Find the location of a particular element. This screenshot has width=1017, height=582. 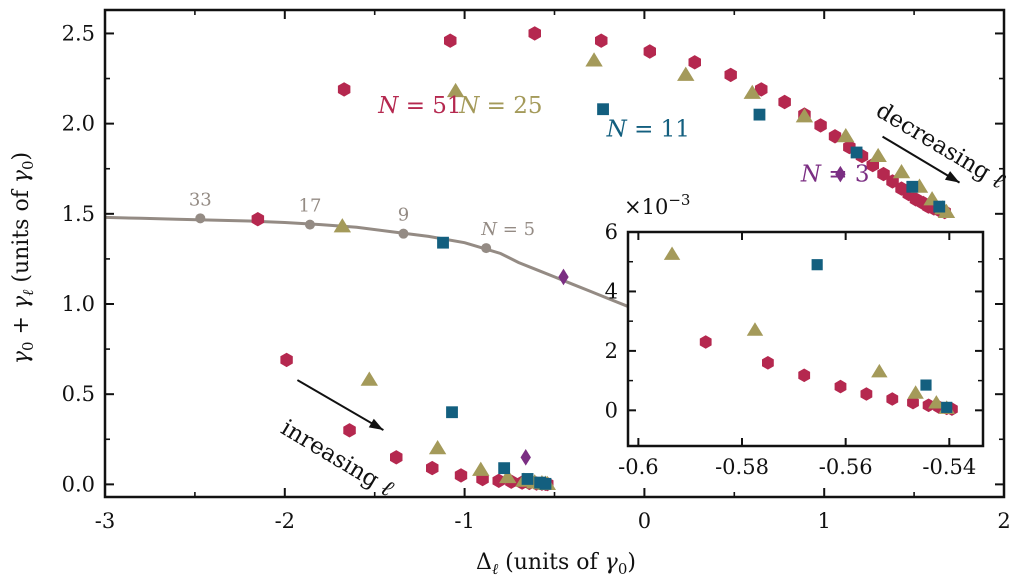

curve-marker-label: 17 is located at coordinates (310, 206).